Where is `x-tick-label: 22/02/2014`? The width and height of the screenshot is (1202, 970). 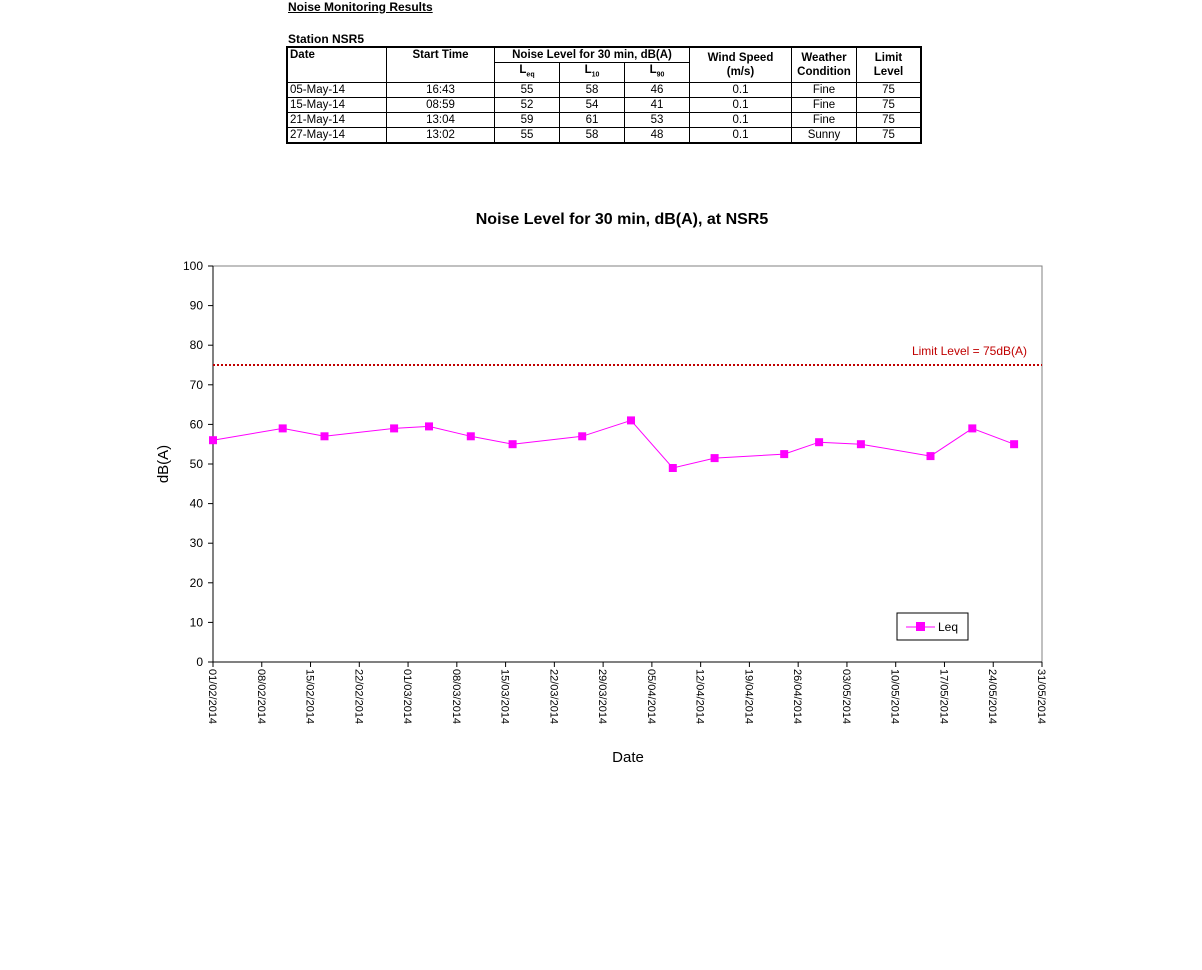
x-tick-label: 22/02/2014 is located at coordinates (358, 696).